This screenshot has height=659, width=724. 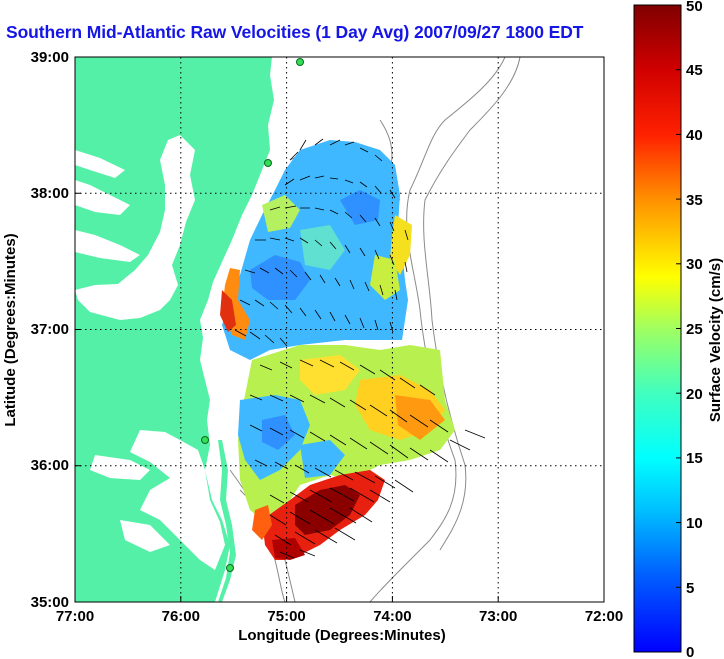 I want to click on x-axis-label: Longitude (Degrees:Minutes), so click(x=342, y=635).